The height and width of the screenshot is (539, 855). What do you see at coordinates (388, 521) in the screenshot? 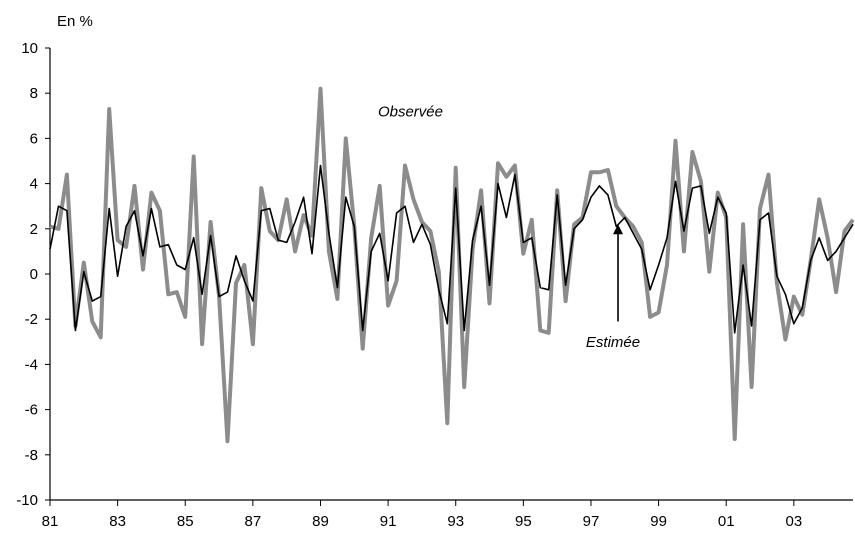
I see `x-tick-label: 91` at bounding box center [388, 521].